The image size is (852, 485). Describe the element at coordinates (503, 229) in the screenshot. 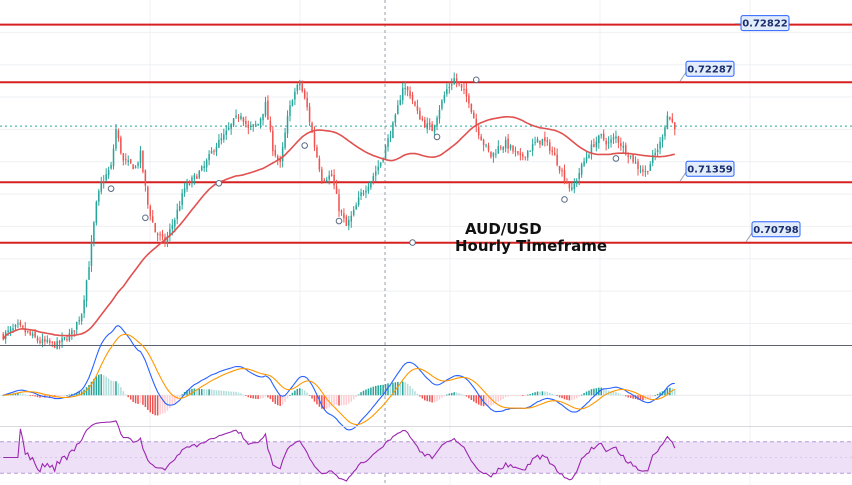

I see `chart-title: AUD/USD` at that location.